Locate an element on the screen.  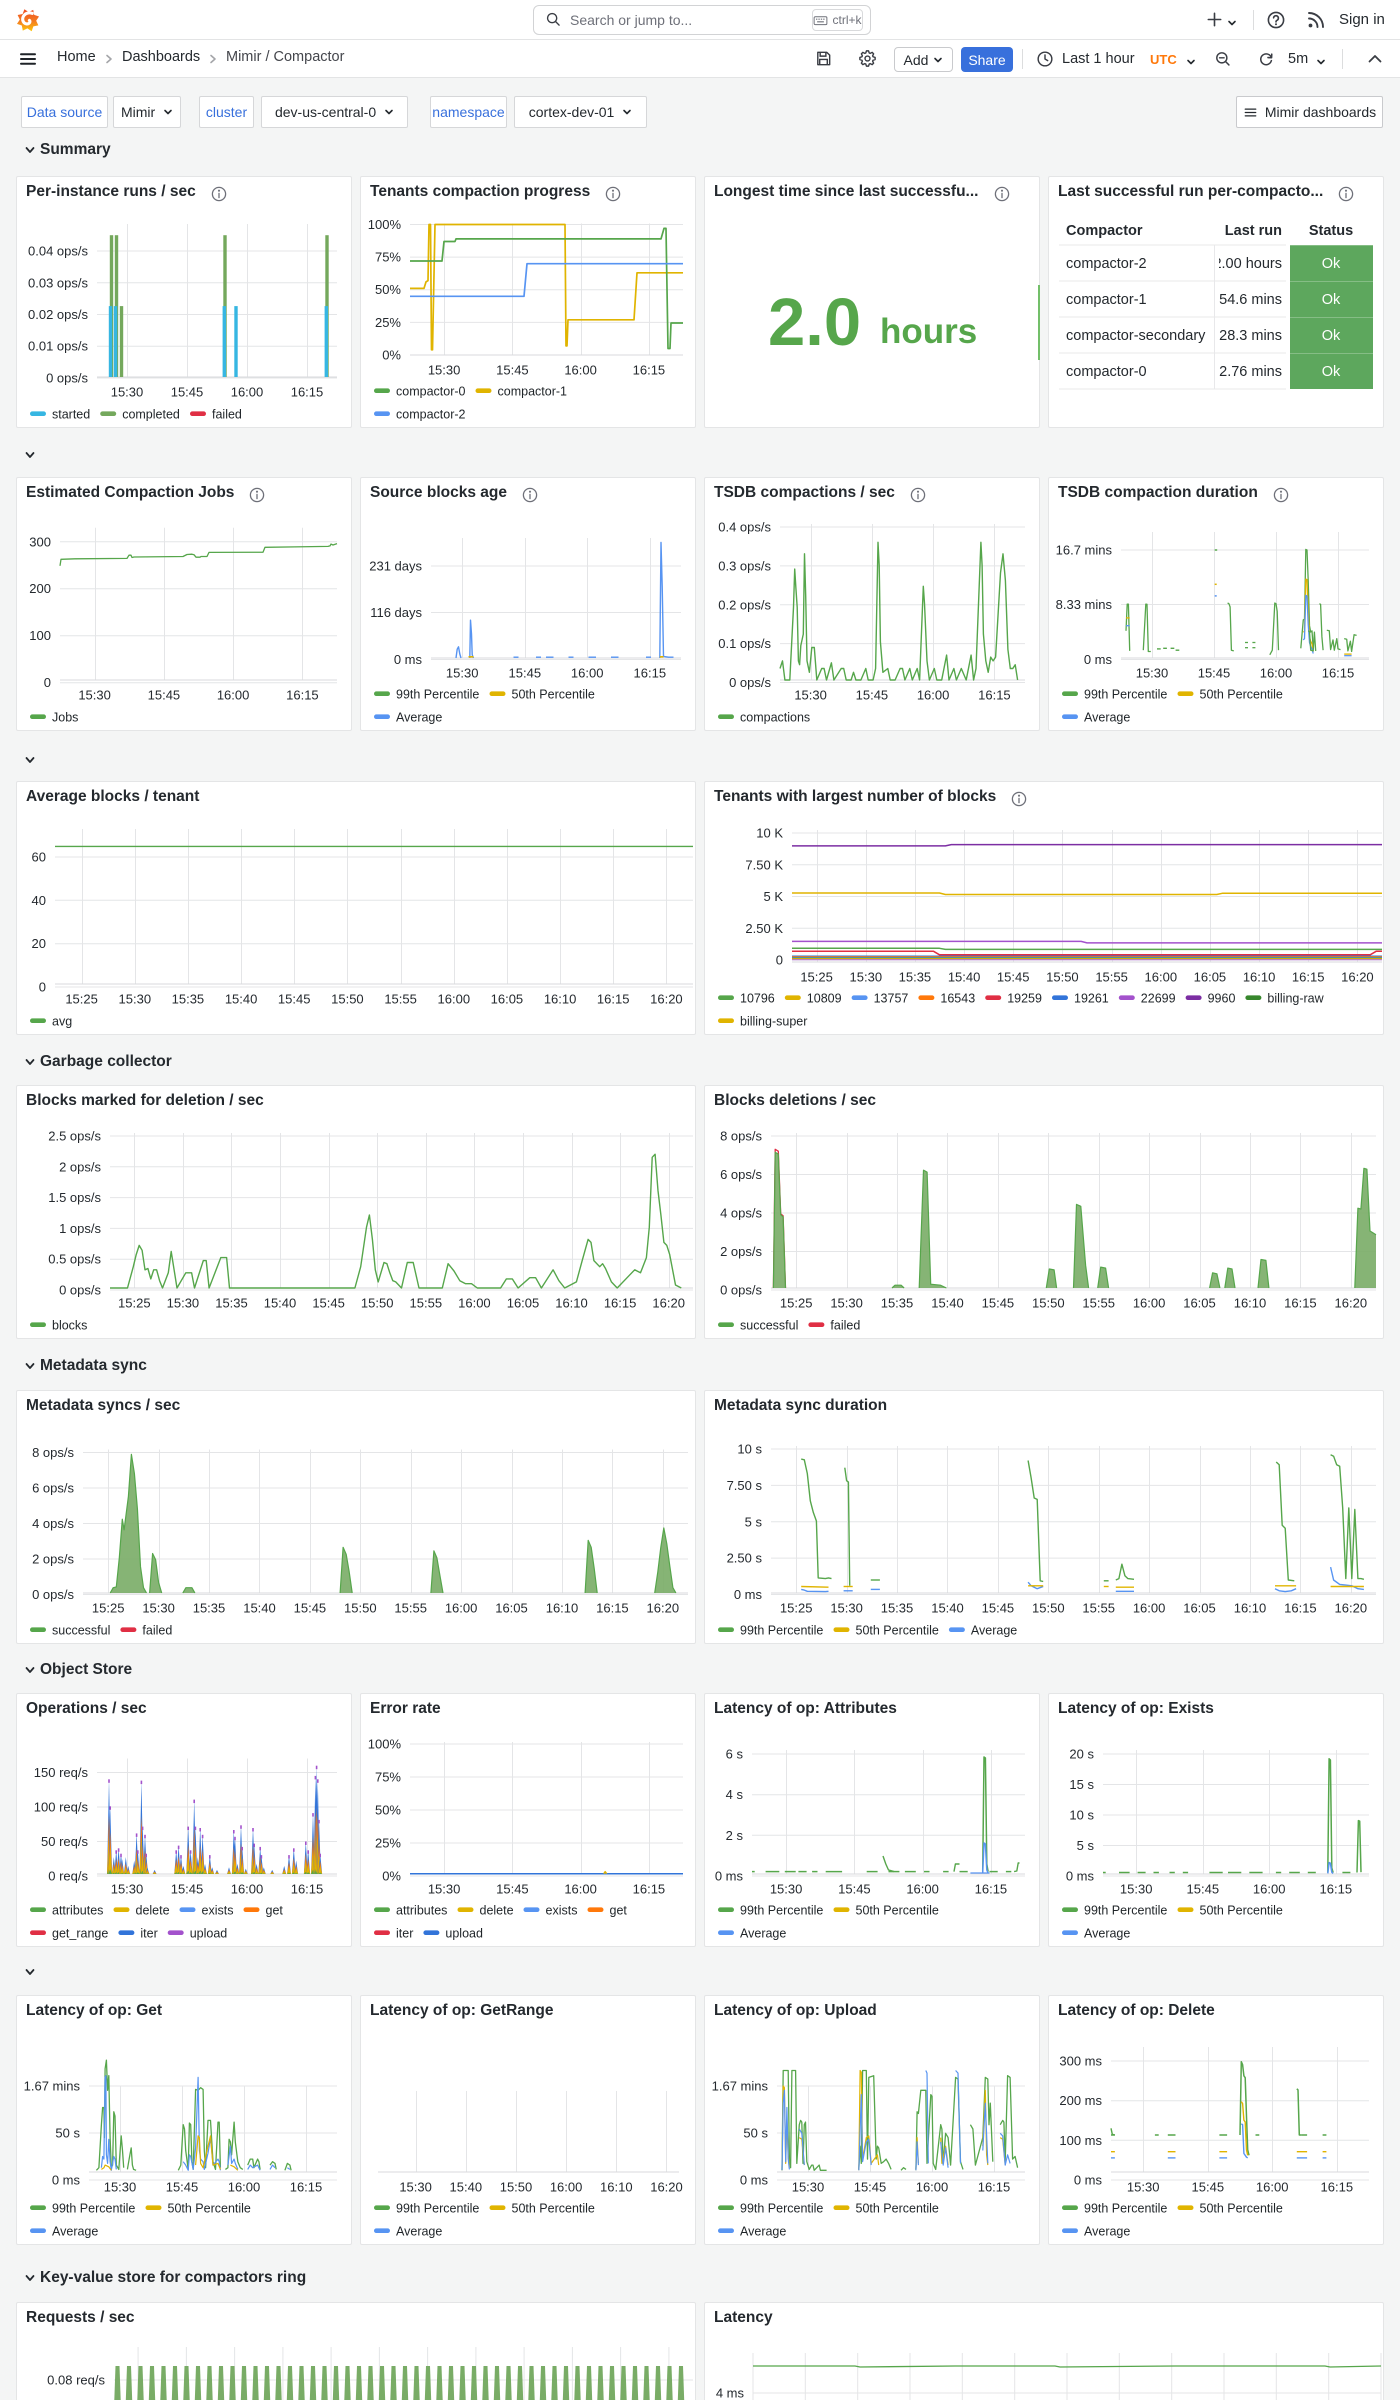
svg-text: attributes is located at coordinates (421, 1911).